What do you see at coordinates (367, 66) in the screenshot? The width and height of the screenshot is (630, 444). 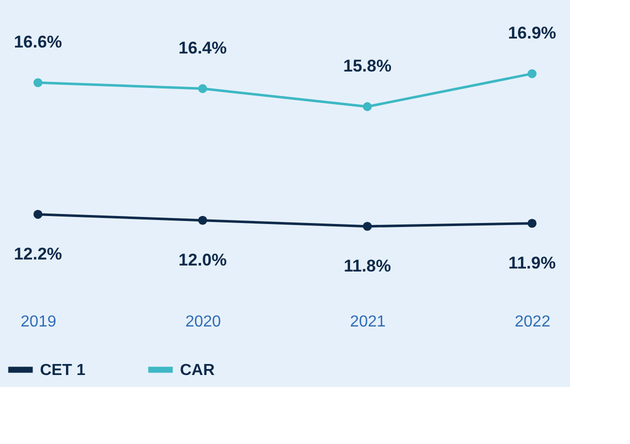 I see `data-label: 15.8%` at bounding box center [367, 66].